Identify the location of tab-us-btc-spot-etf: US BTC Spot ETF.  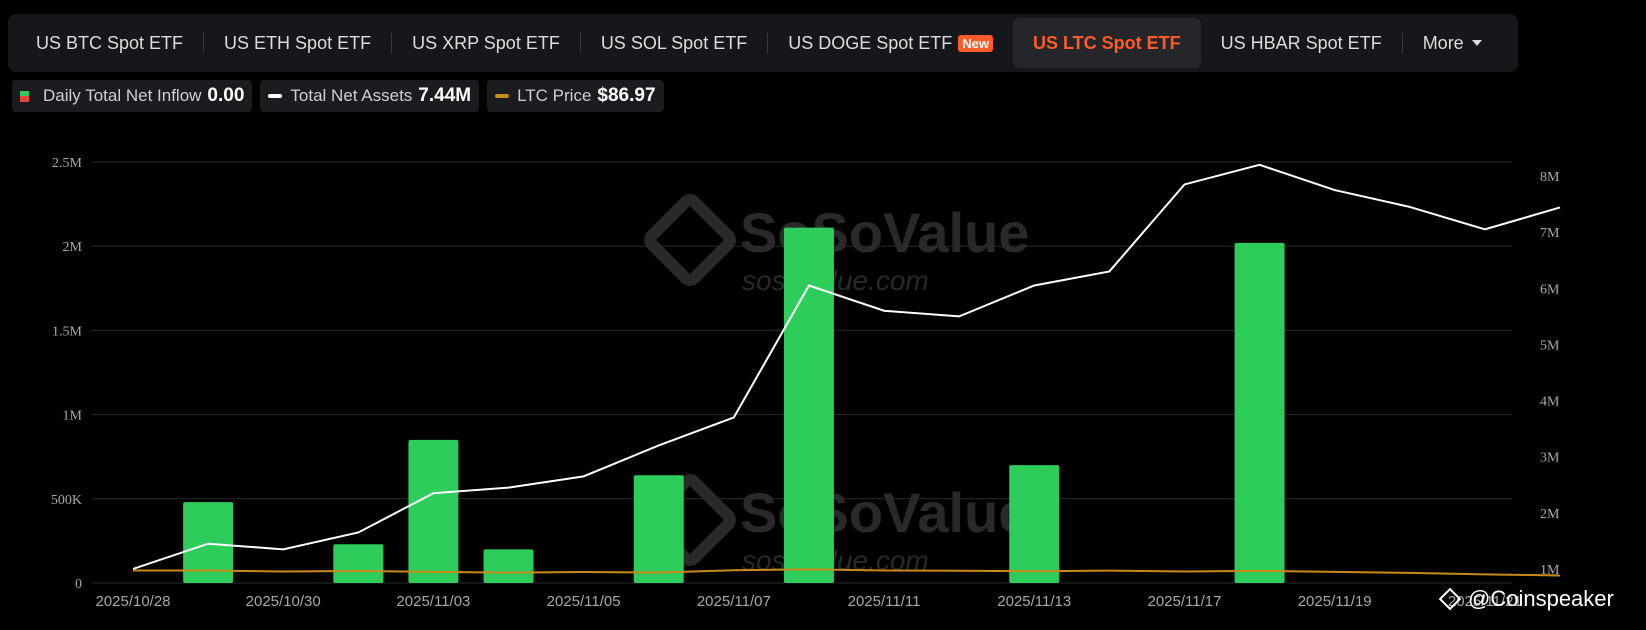
(109, 43).